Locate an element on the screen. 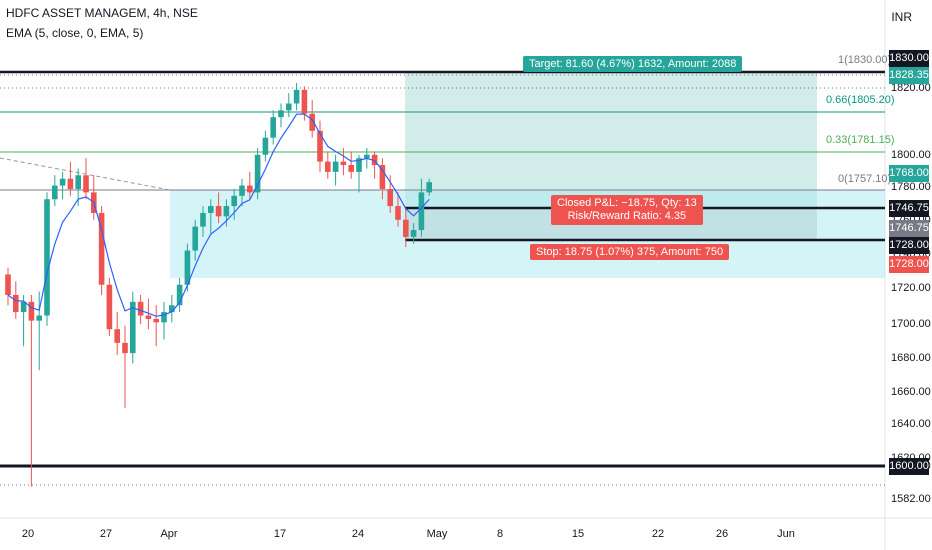  price-tick-label: 1660.00 is located at coordinates (911, 392).